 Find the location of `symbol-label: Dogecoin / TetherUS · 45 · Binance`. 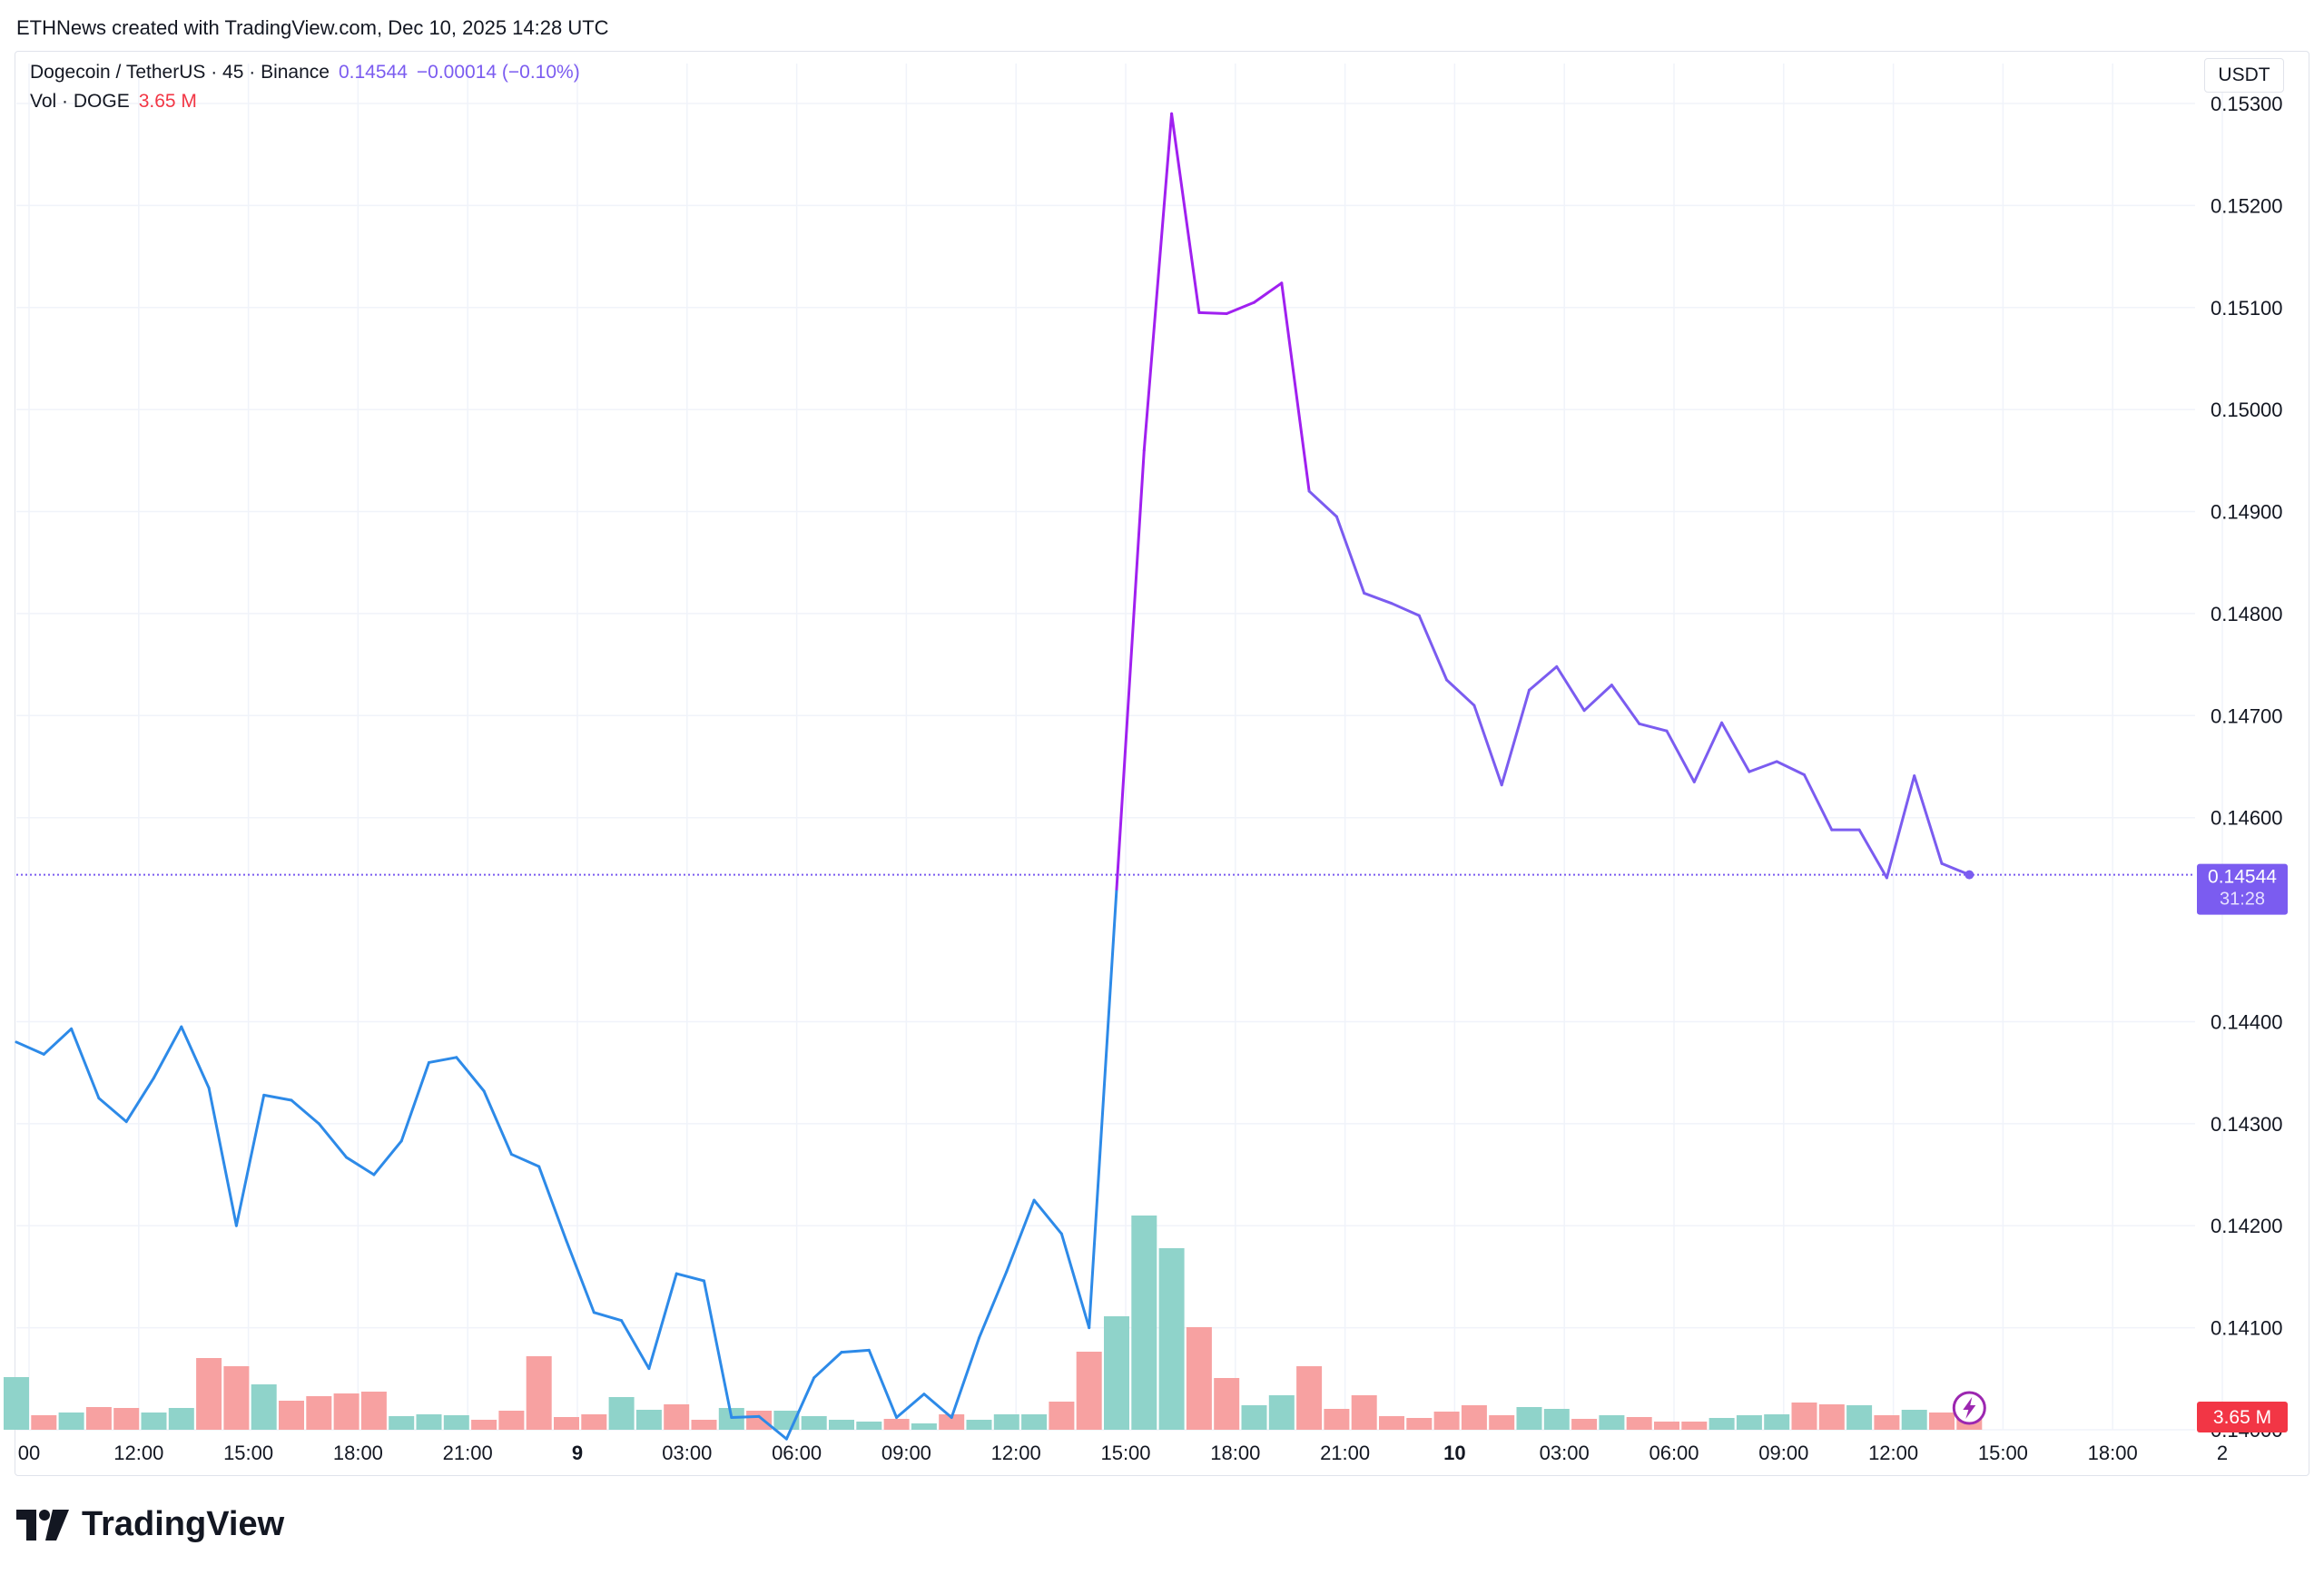

symbol-label: Dogecoin / TetherUS · 45 · Binance is located at coordinates (180, 72).